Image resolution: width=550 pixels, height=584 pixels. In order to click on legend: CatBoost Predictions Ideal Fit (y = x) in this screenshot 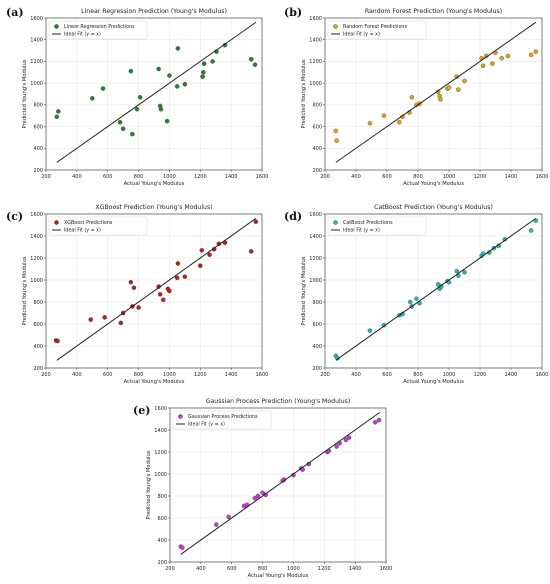, I will do `click(377, 226)`.